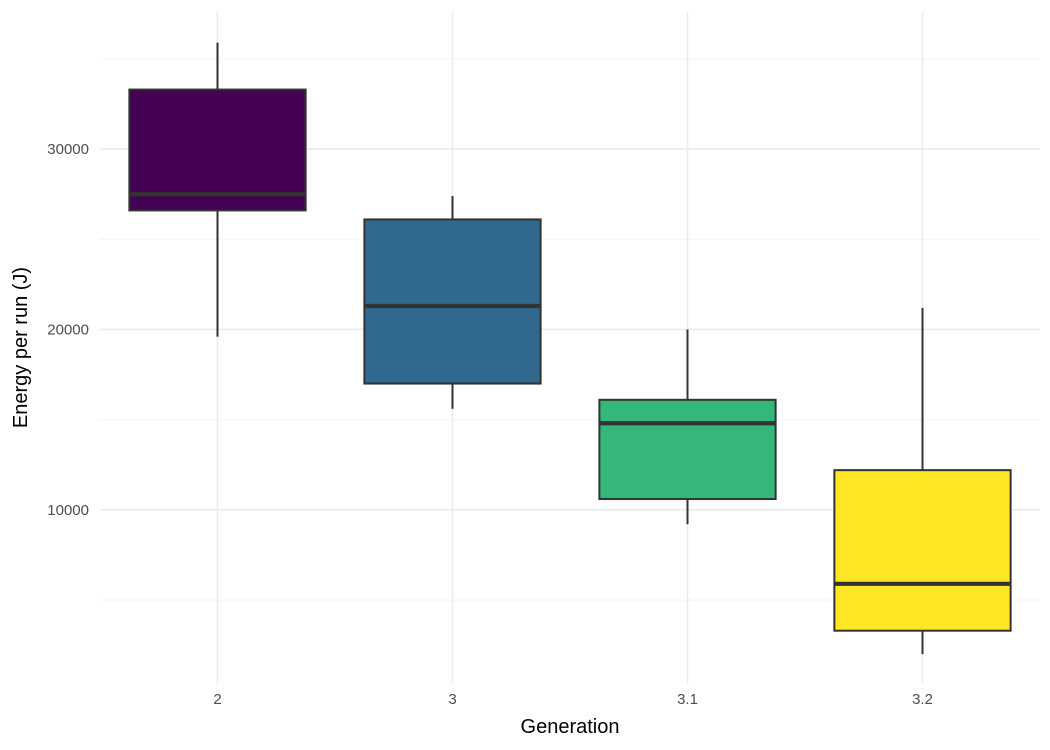 The height and width of the screenshot is (750, 1050). Describe the element at coordinates (452, 699) in the screenshot. I see `x-tick-label: 3` at that location.